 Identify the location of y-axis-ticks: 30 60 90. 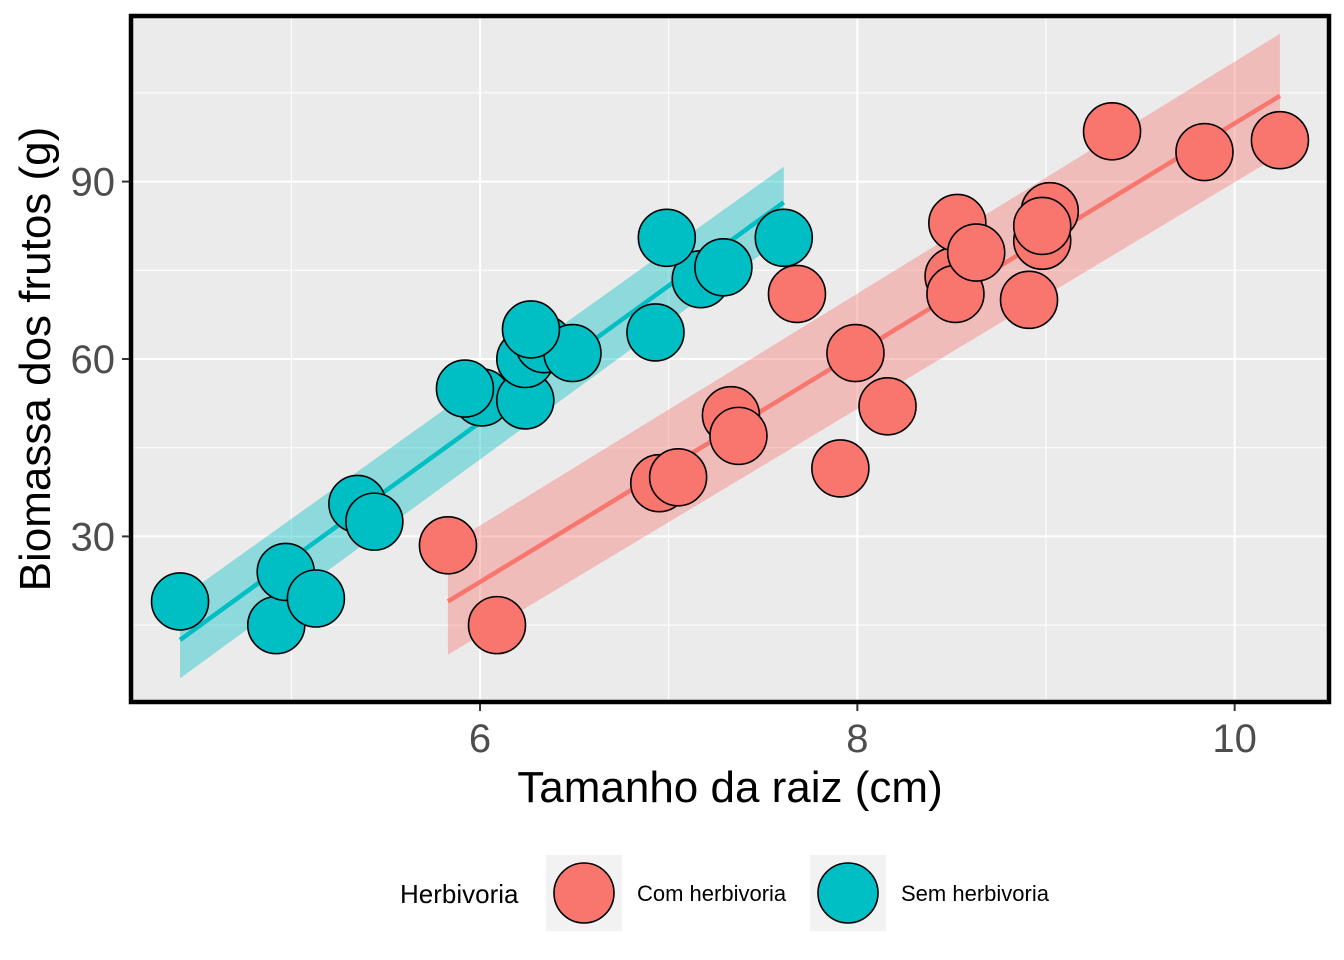
(100, 360).